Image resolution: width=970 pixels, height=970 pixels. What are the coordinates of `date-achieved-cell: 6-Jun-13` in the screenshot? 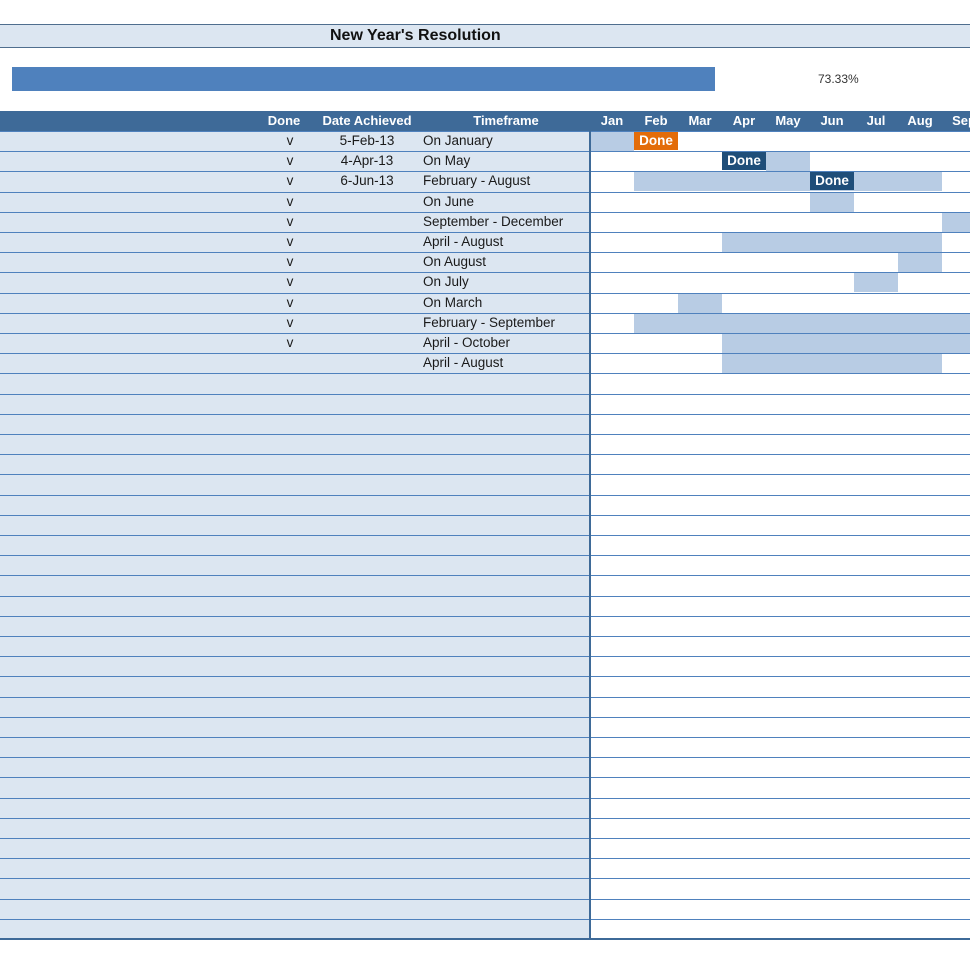 It's located at (367, 181).